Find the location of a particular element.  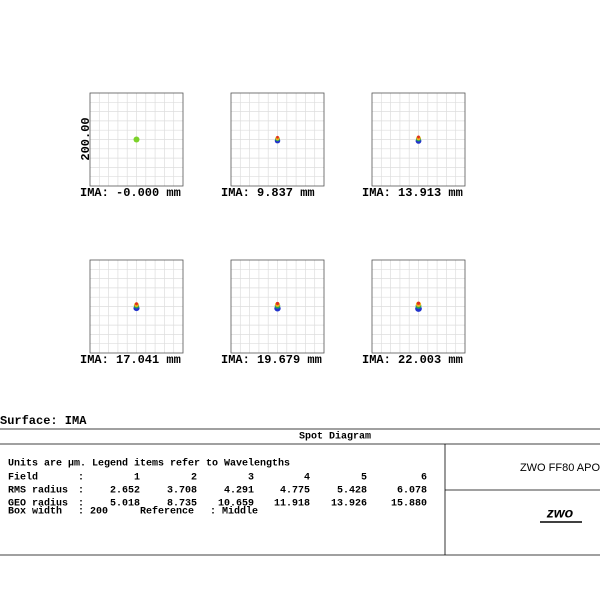

box-width-value: 200 is located at coordinates (99, 512).